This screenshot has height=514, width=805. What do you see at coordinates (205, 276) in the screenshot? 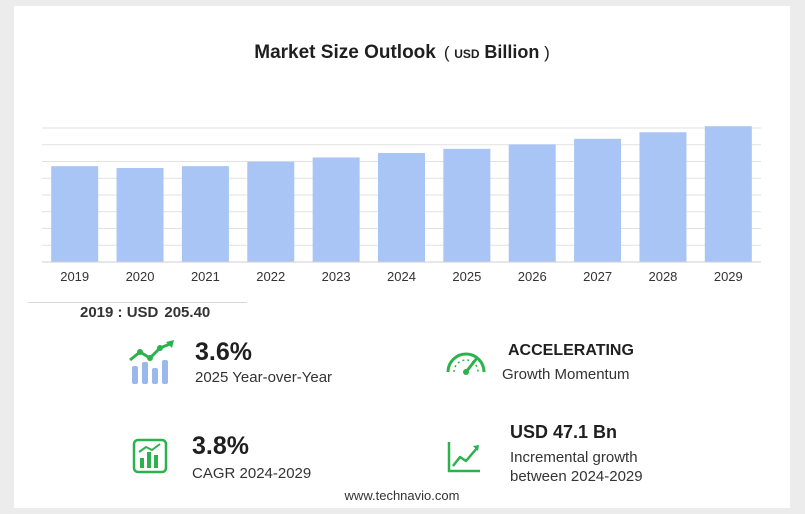
I see `x-tick-label-2021: 2021` at bounding box center [205, 276].